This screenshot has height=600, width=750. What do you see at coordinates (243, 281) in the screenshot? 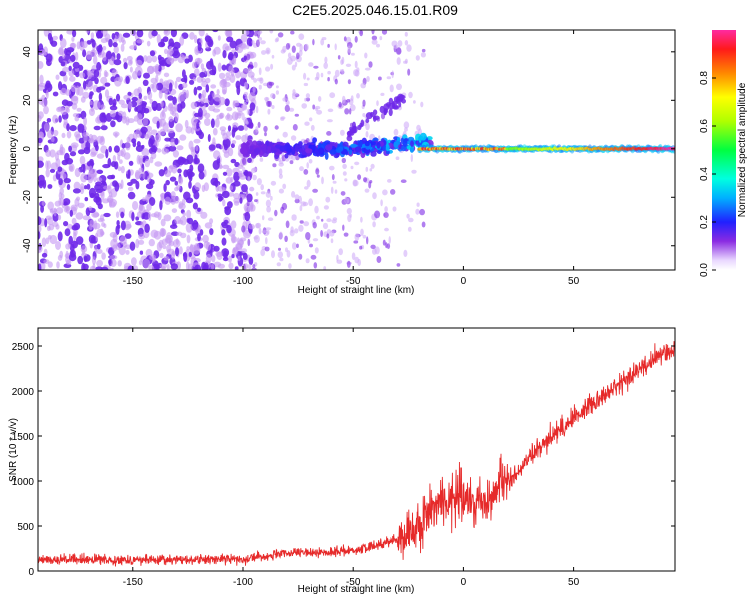
I see `spectrogram-x-tick-label: -100` at bounding box center [243, 281].